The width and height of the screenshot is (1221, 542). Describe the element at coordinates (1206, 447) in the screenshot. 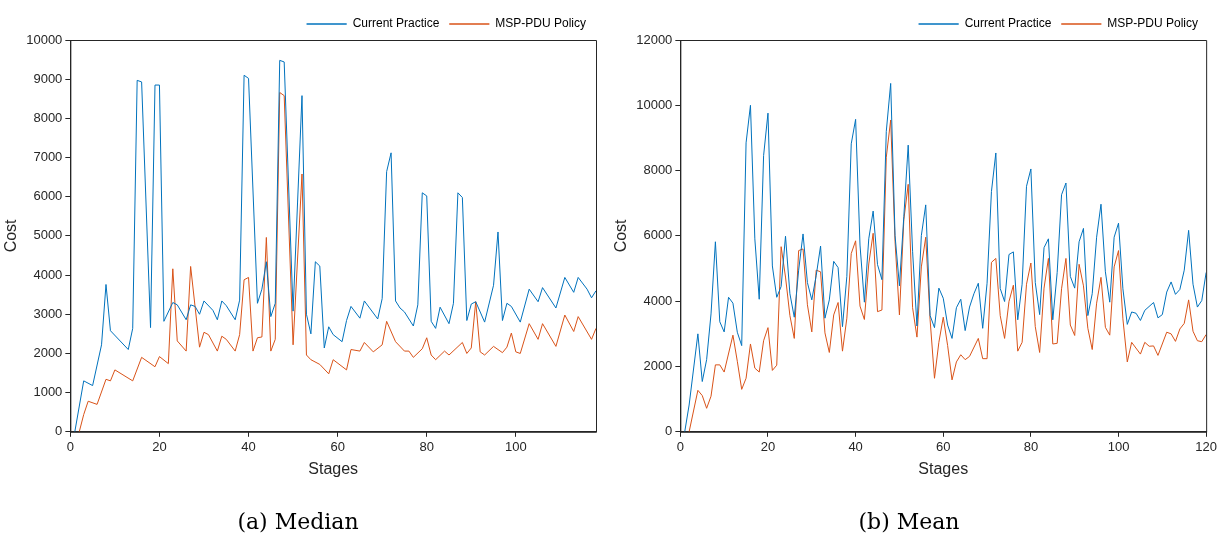

I see `x-tick-label: 120` at that location.